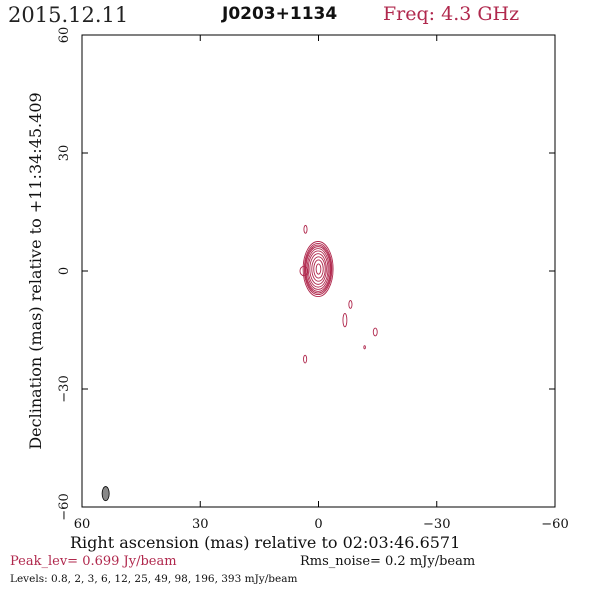 The height and width of the screenshot is (590, 590). I want to click on source-name: J0203+1134, so click(280, 14).